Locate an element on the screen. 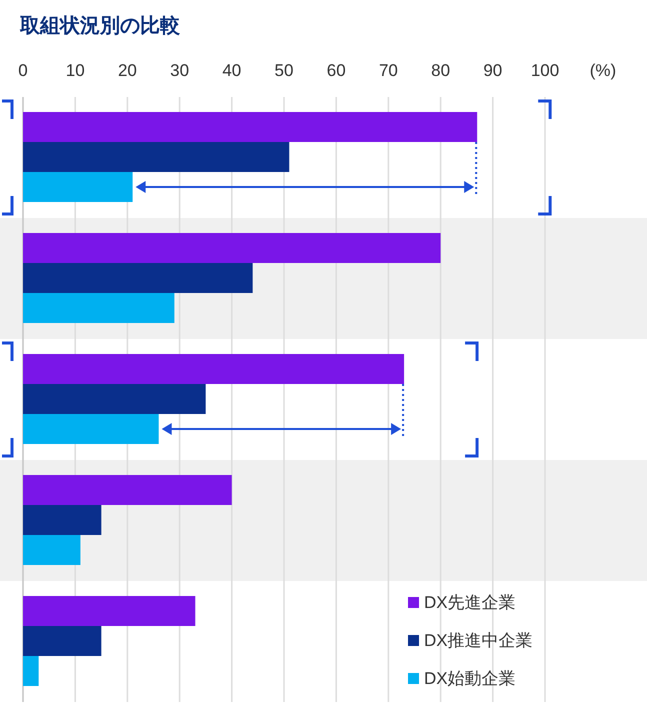 The image size is (647, 707). x-tick-label: 0 is located at coordinates (23, 70).